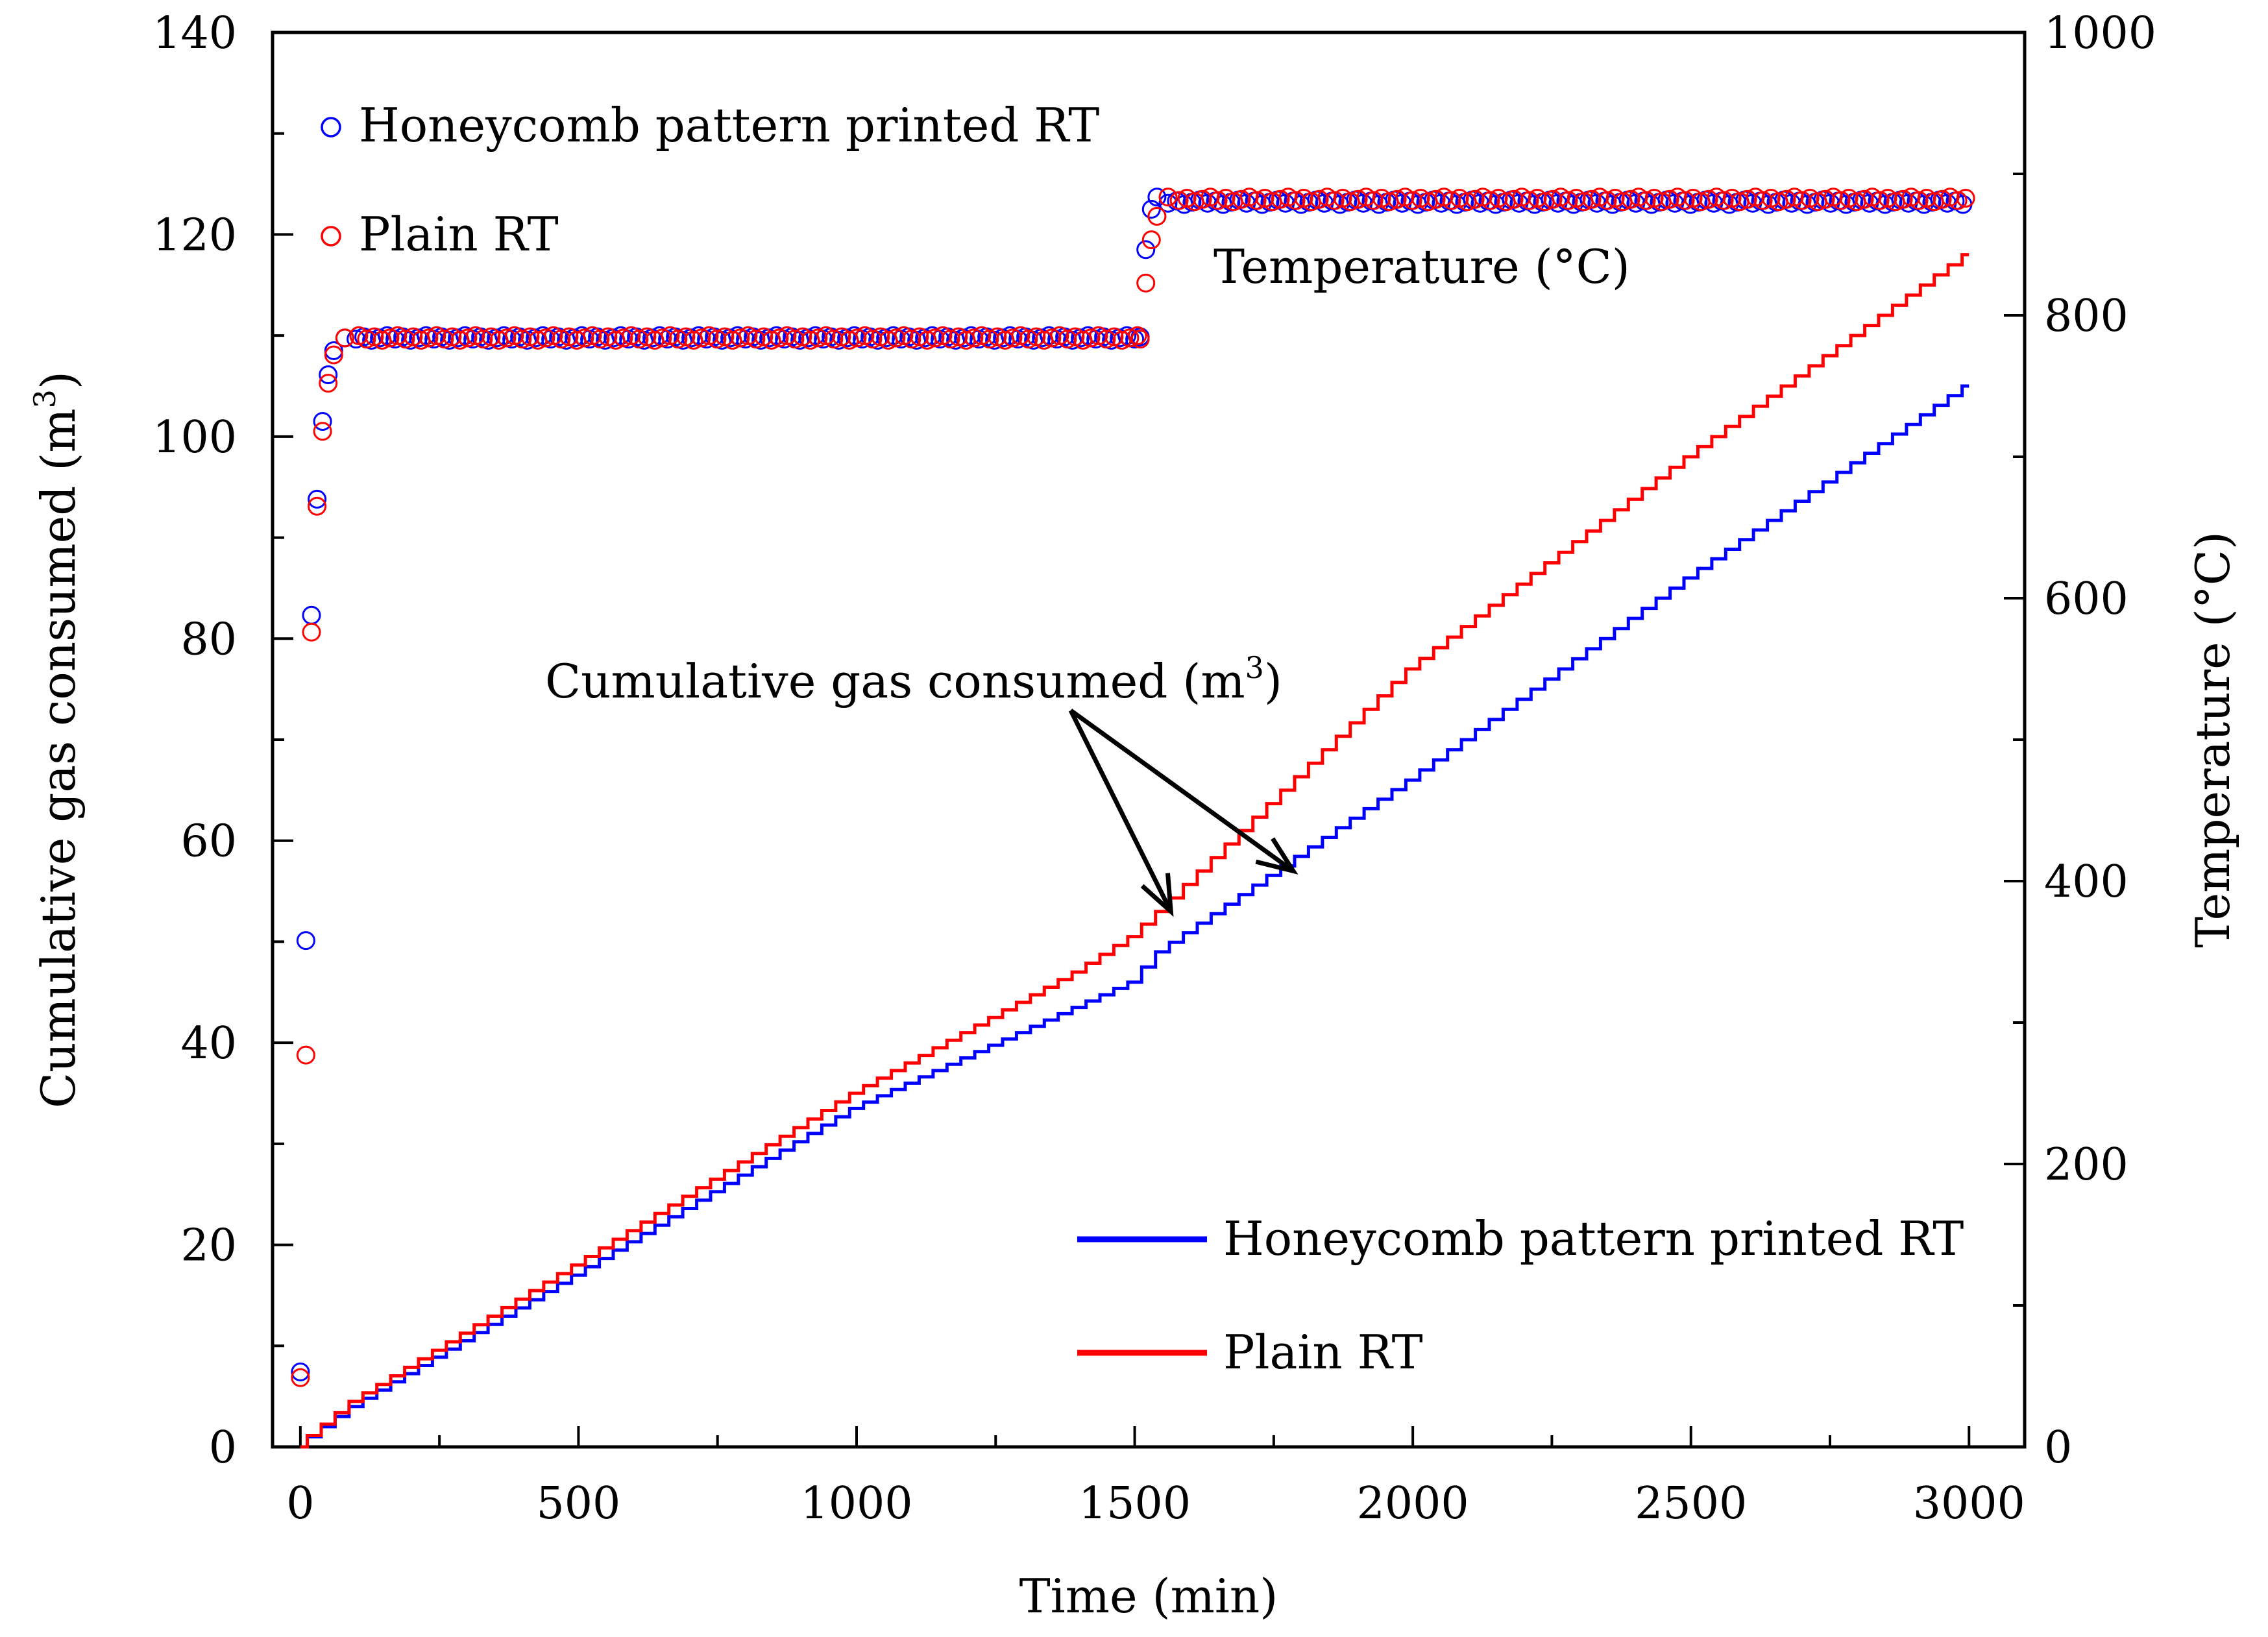  Describe the element at coordinates (2086, 882) in the screenshot. I see `y-right-tick-label: 400` at that location.